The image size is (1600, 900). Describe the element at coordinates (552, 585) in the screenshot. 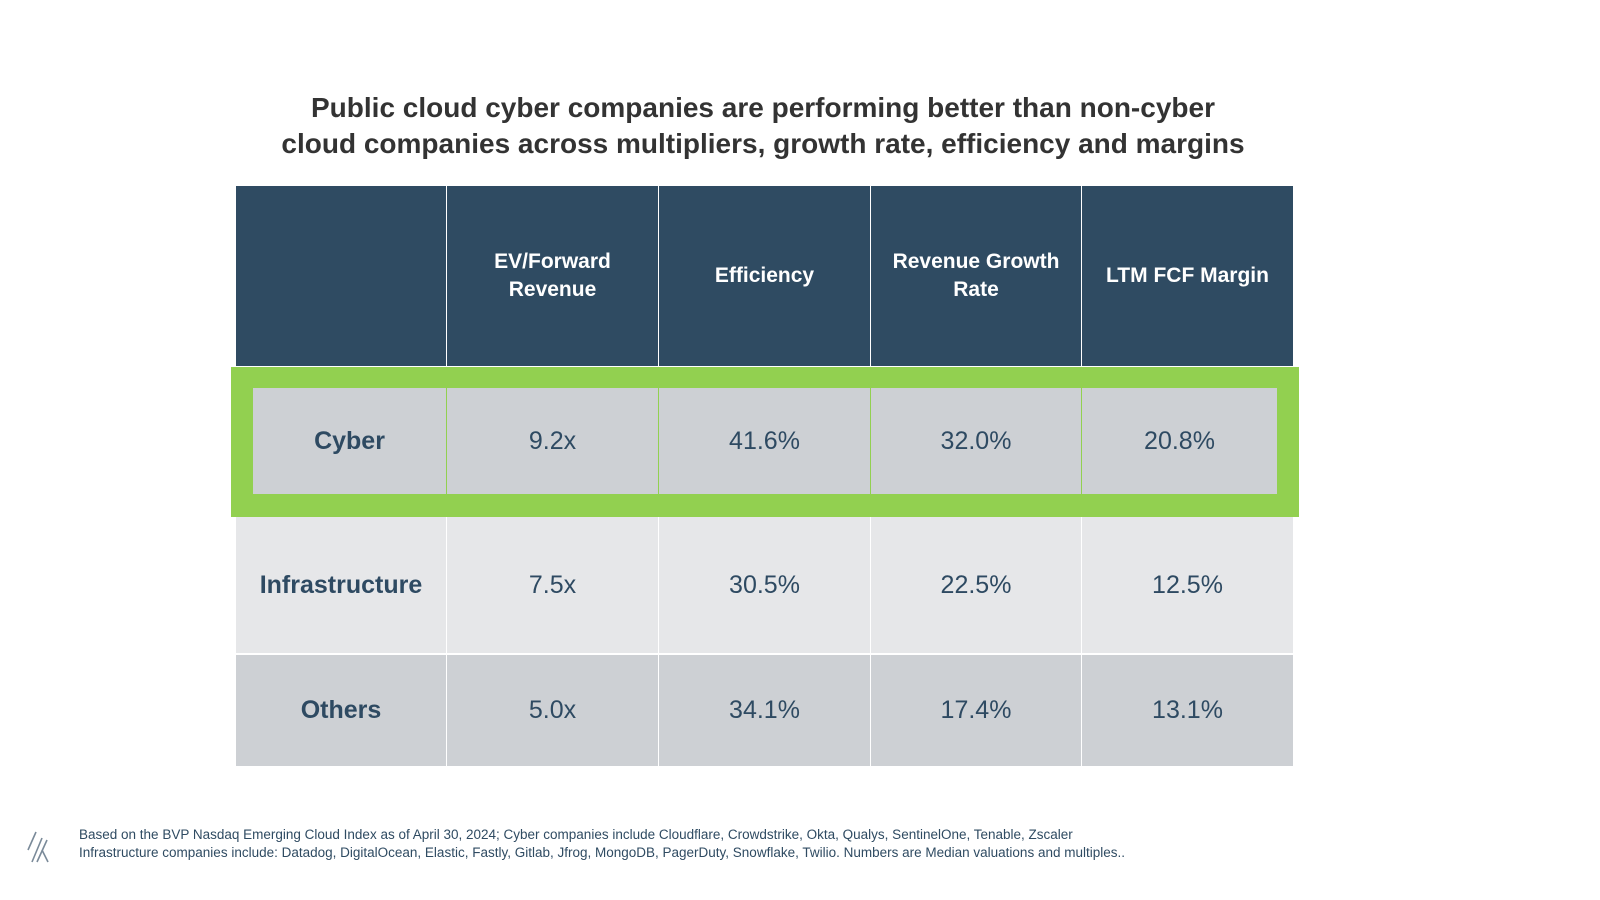

I see `cell-value: 7.5x` at that location.